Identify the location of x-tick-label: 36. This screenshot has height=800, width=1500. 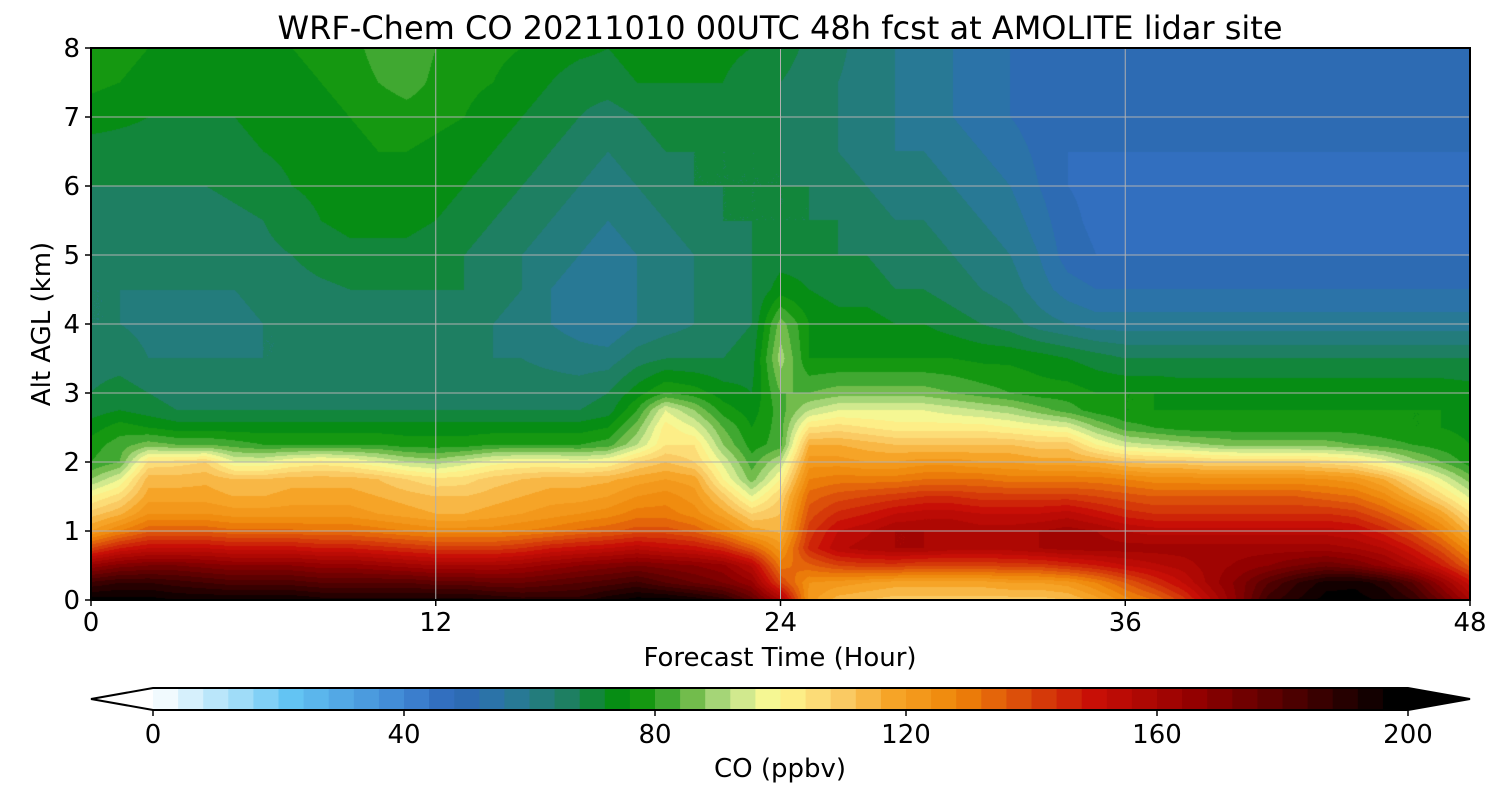
(1125, 623).